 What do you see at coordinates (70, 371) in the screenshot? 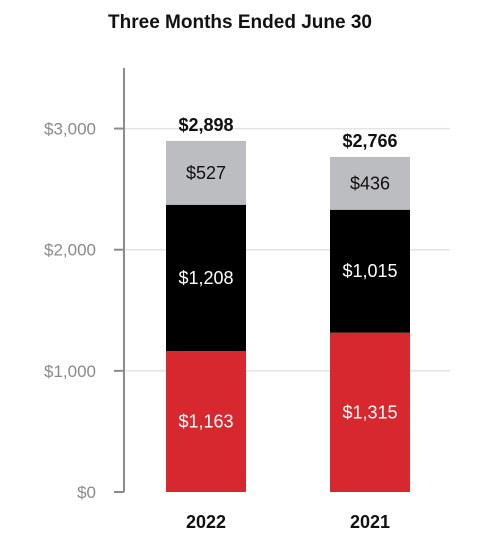
I see `y-tick-label: $1,000` at bounding box center [70, 371].